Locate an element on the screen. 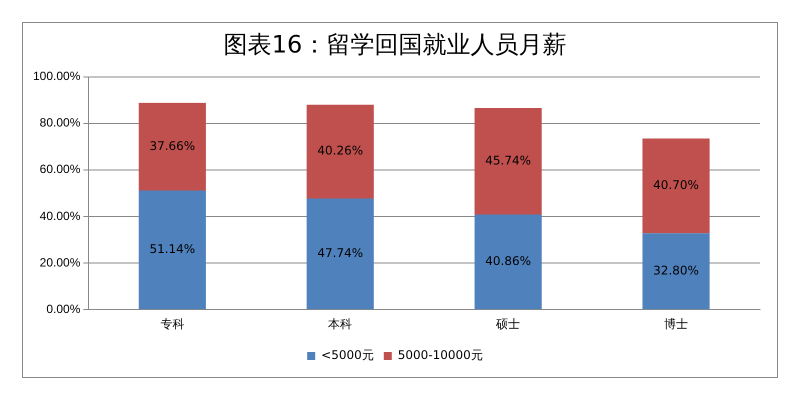 This screenshot has height=400, width=800. data-label: 32.80% is located at coordinates (676, 270).